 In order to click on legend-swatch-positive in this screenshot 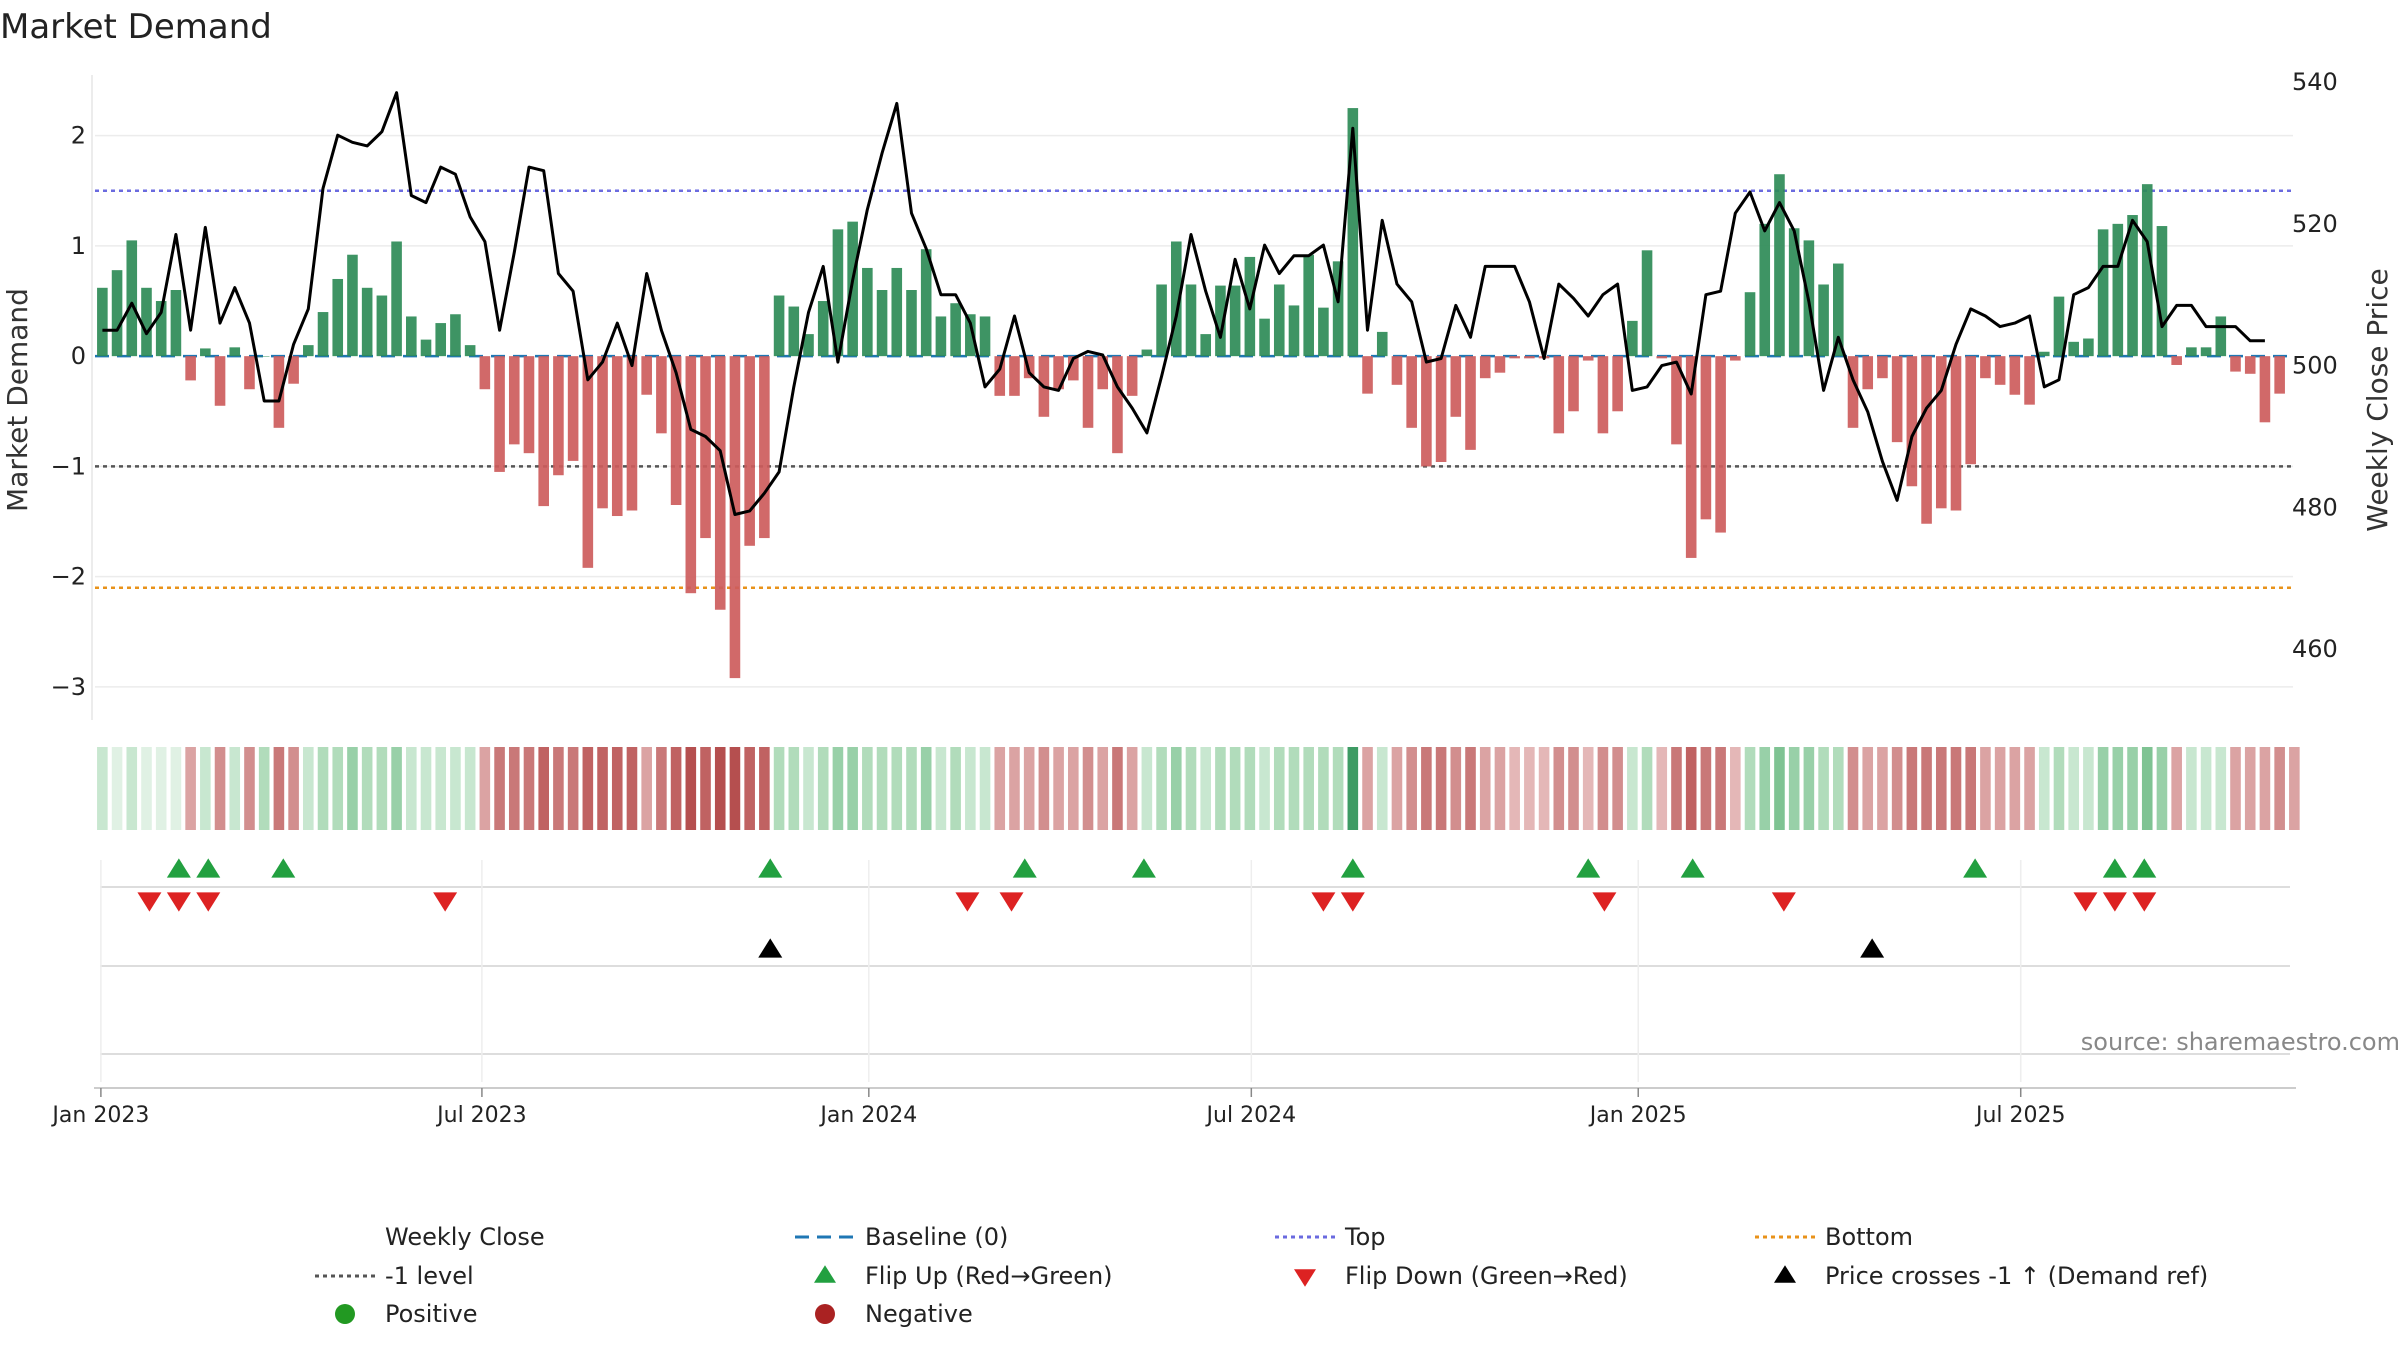, I will do `click(345, 1314)`.